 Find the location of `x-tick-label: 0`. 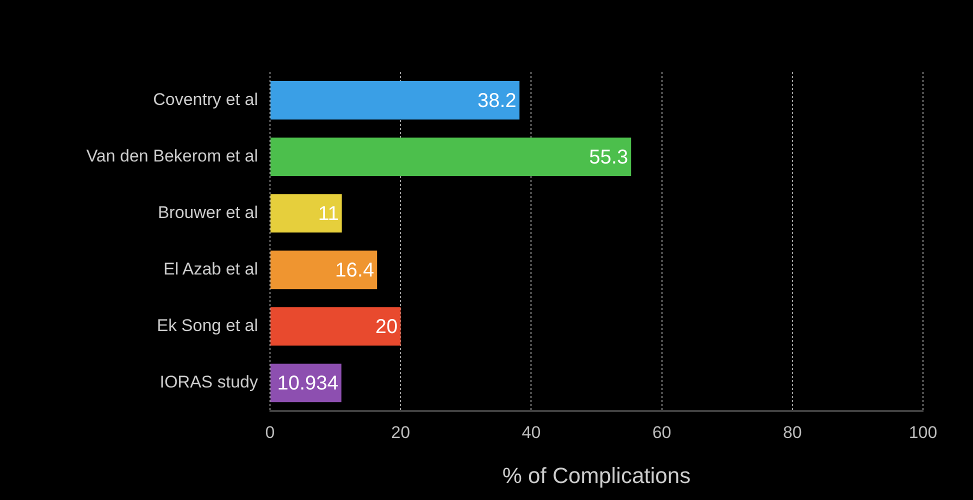

x-tick-label: 0 is located at coordinates (270, 432).